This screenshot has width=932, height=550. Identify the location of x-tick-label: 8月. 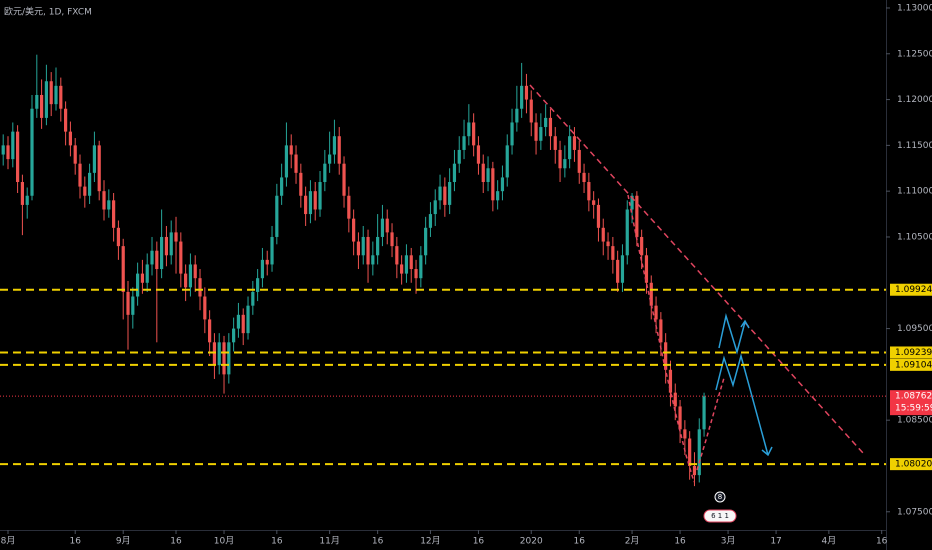
(8, 541).